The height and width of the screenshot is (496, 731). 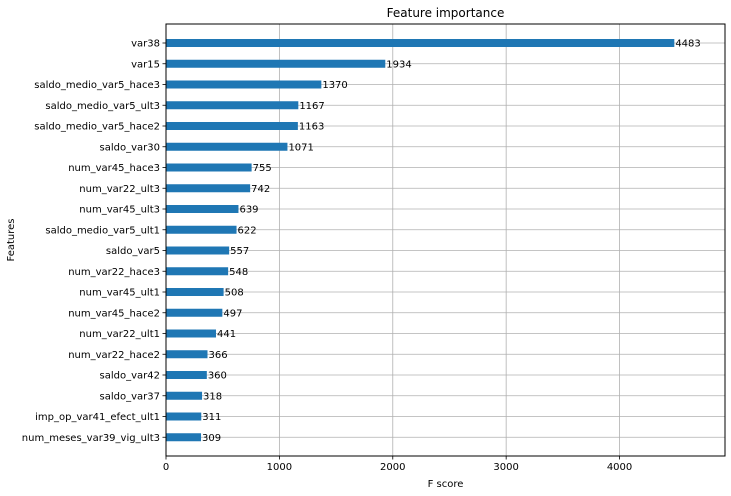 What do you see at coordinates (119, 293) in the screenshot?
I see `y-tick-label: num_var45_ult1` at bounding box center [119, 293].